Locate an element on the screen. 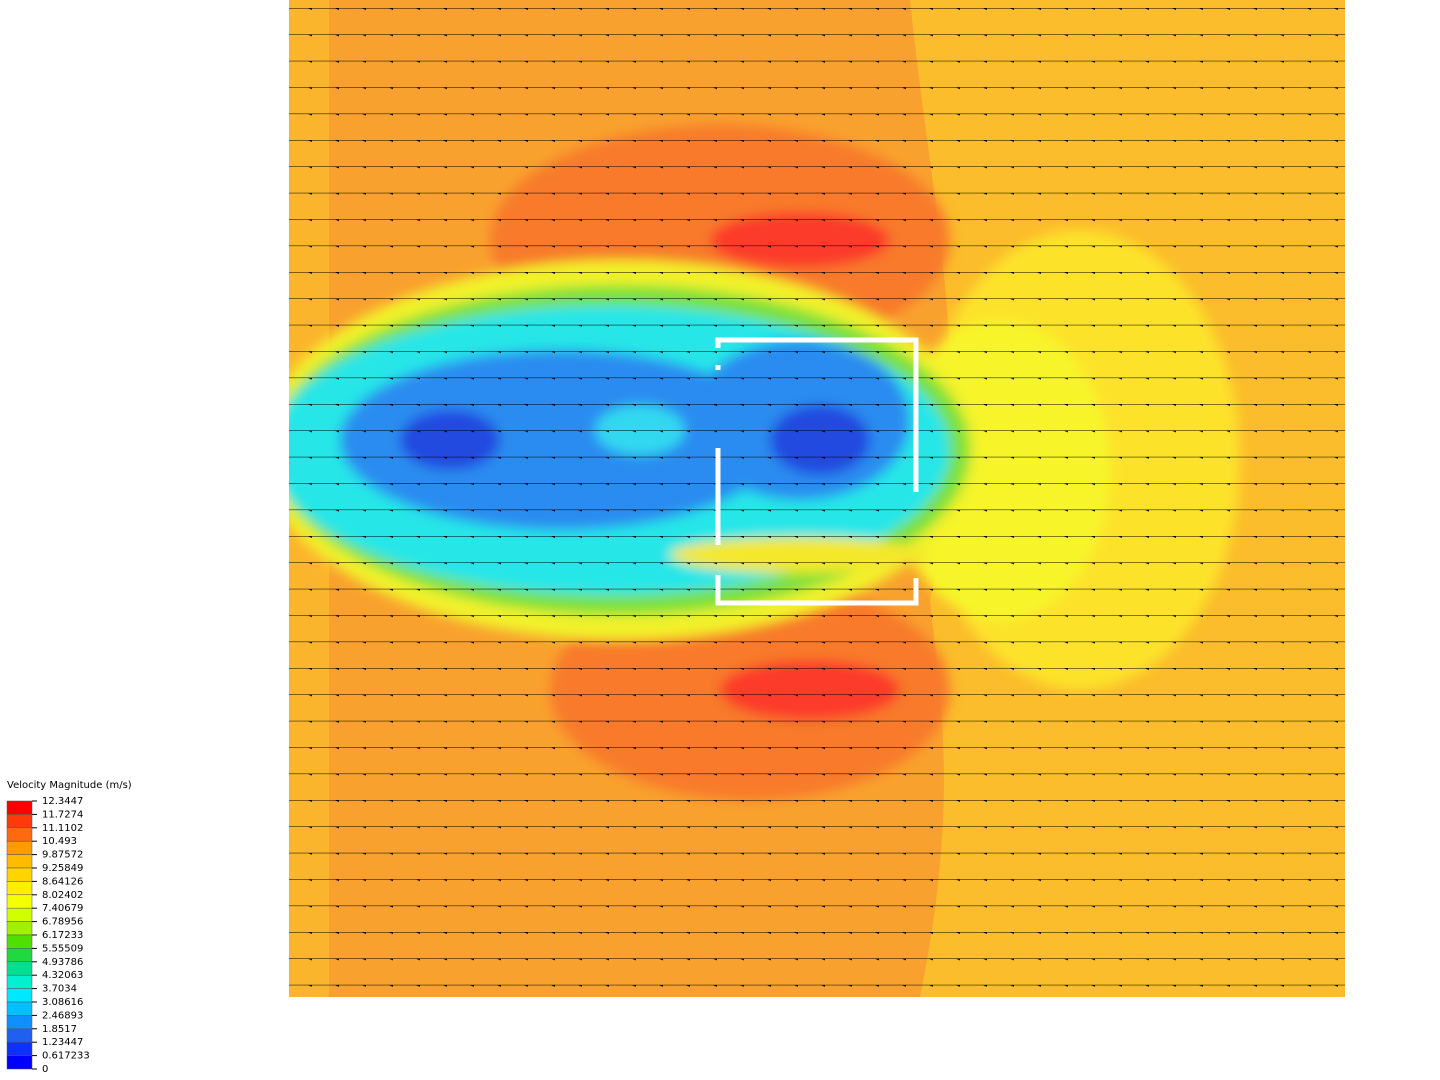  legend-label: 0 is located at coordinates (45, 1069).